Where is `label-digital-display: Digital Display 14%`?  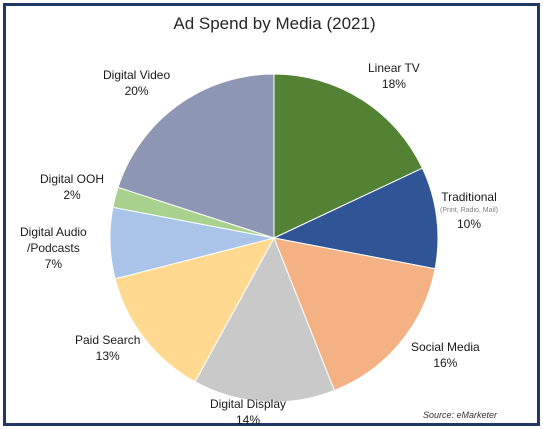
label-digital-display: Digital Display 14% is located at coordinates (248, 412).